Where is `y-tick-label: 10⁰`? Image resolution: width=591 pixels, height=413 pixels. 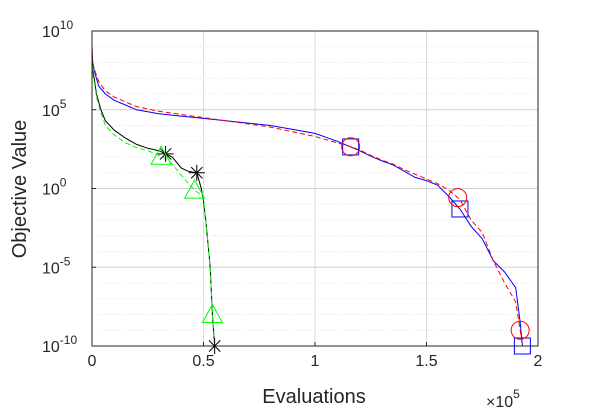
y-tick-label: 10⁰ is located at coordinates (54, 187).